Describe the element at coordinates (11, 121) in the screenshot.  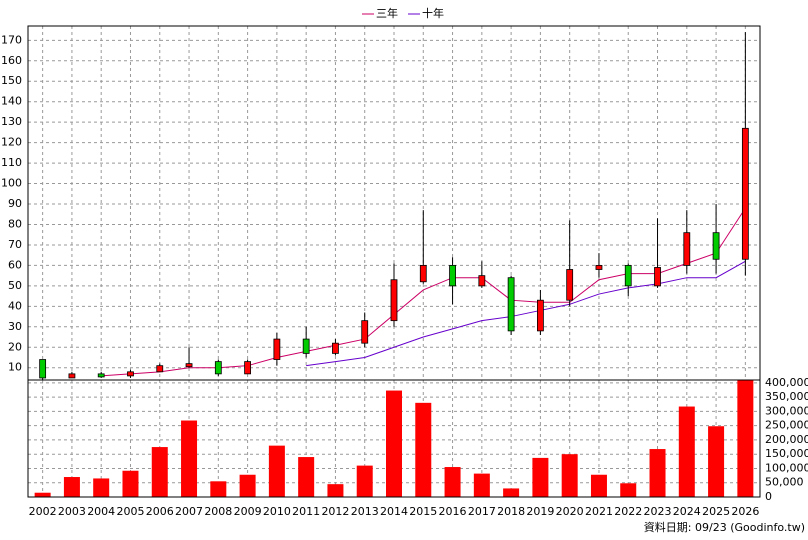
I see `y-tick-label: 130` at that location.